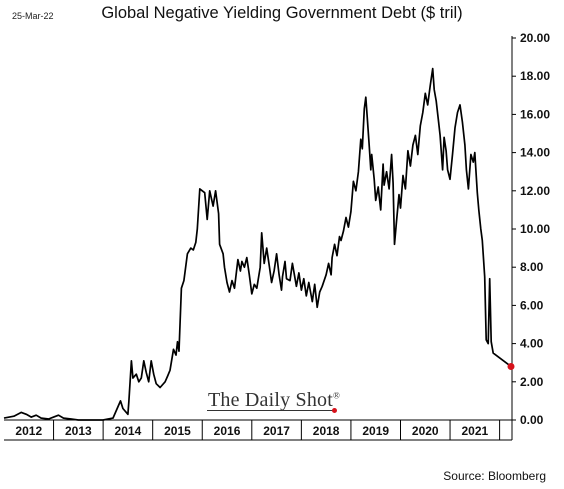  I want to click on logo-registered-mark: ®, so click(337, 395).